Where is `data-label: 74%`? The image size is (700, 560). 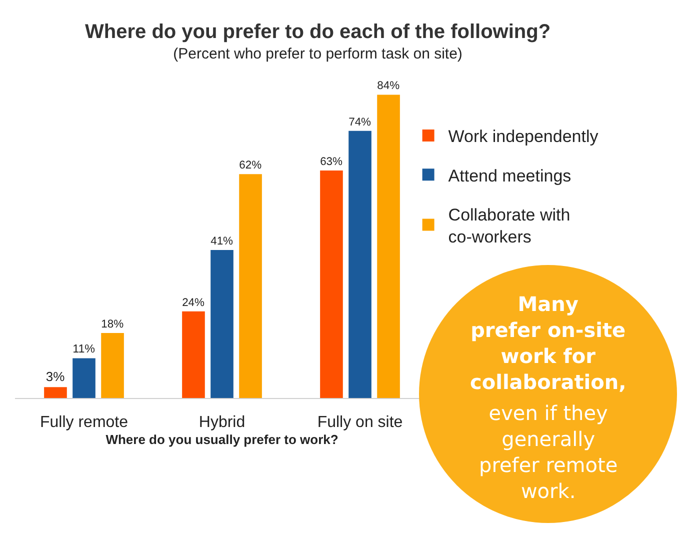
data-label: 74% is located at coordinates (360, 122).